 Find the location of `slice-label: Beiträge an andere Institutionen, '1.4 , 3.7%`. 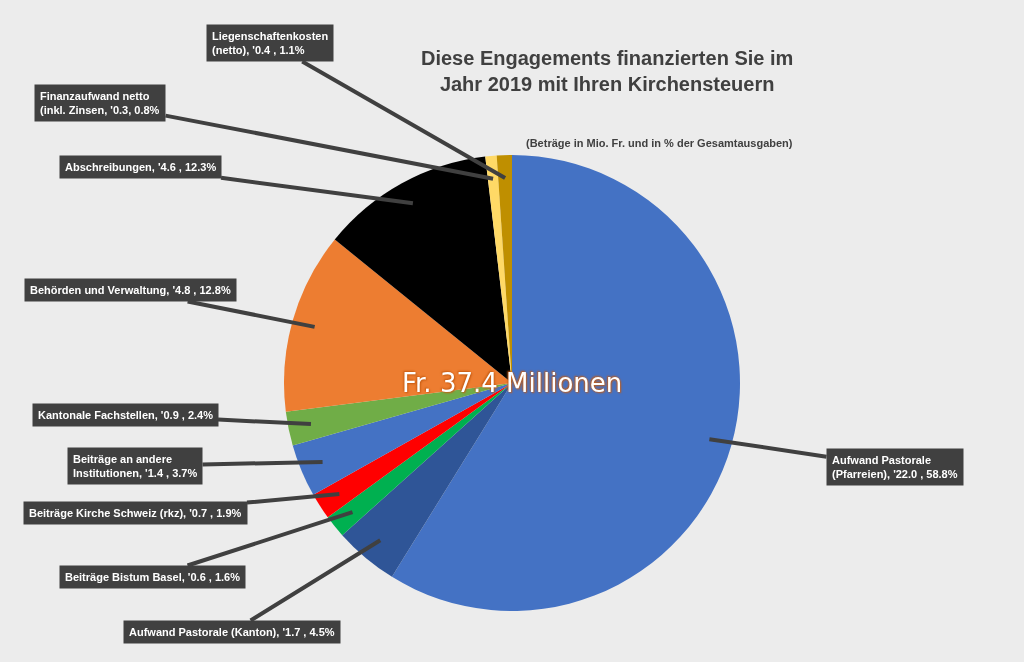

slice-label: Beiträge an andere Institutionen, '1.4 , 3.7% is located at coordinates (135, 466).